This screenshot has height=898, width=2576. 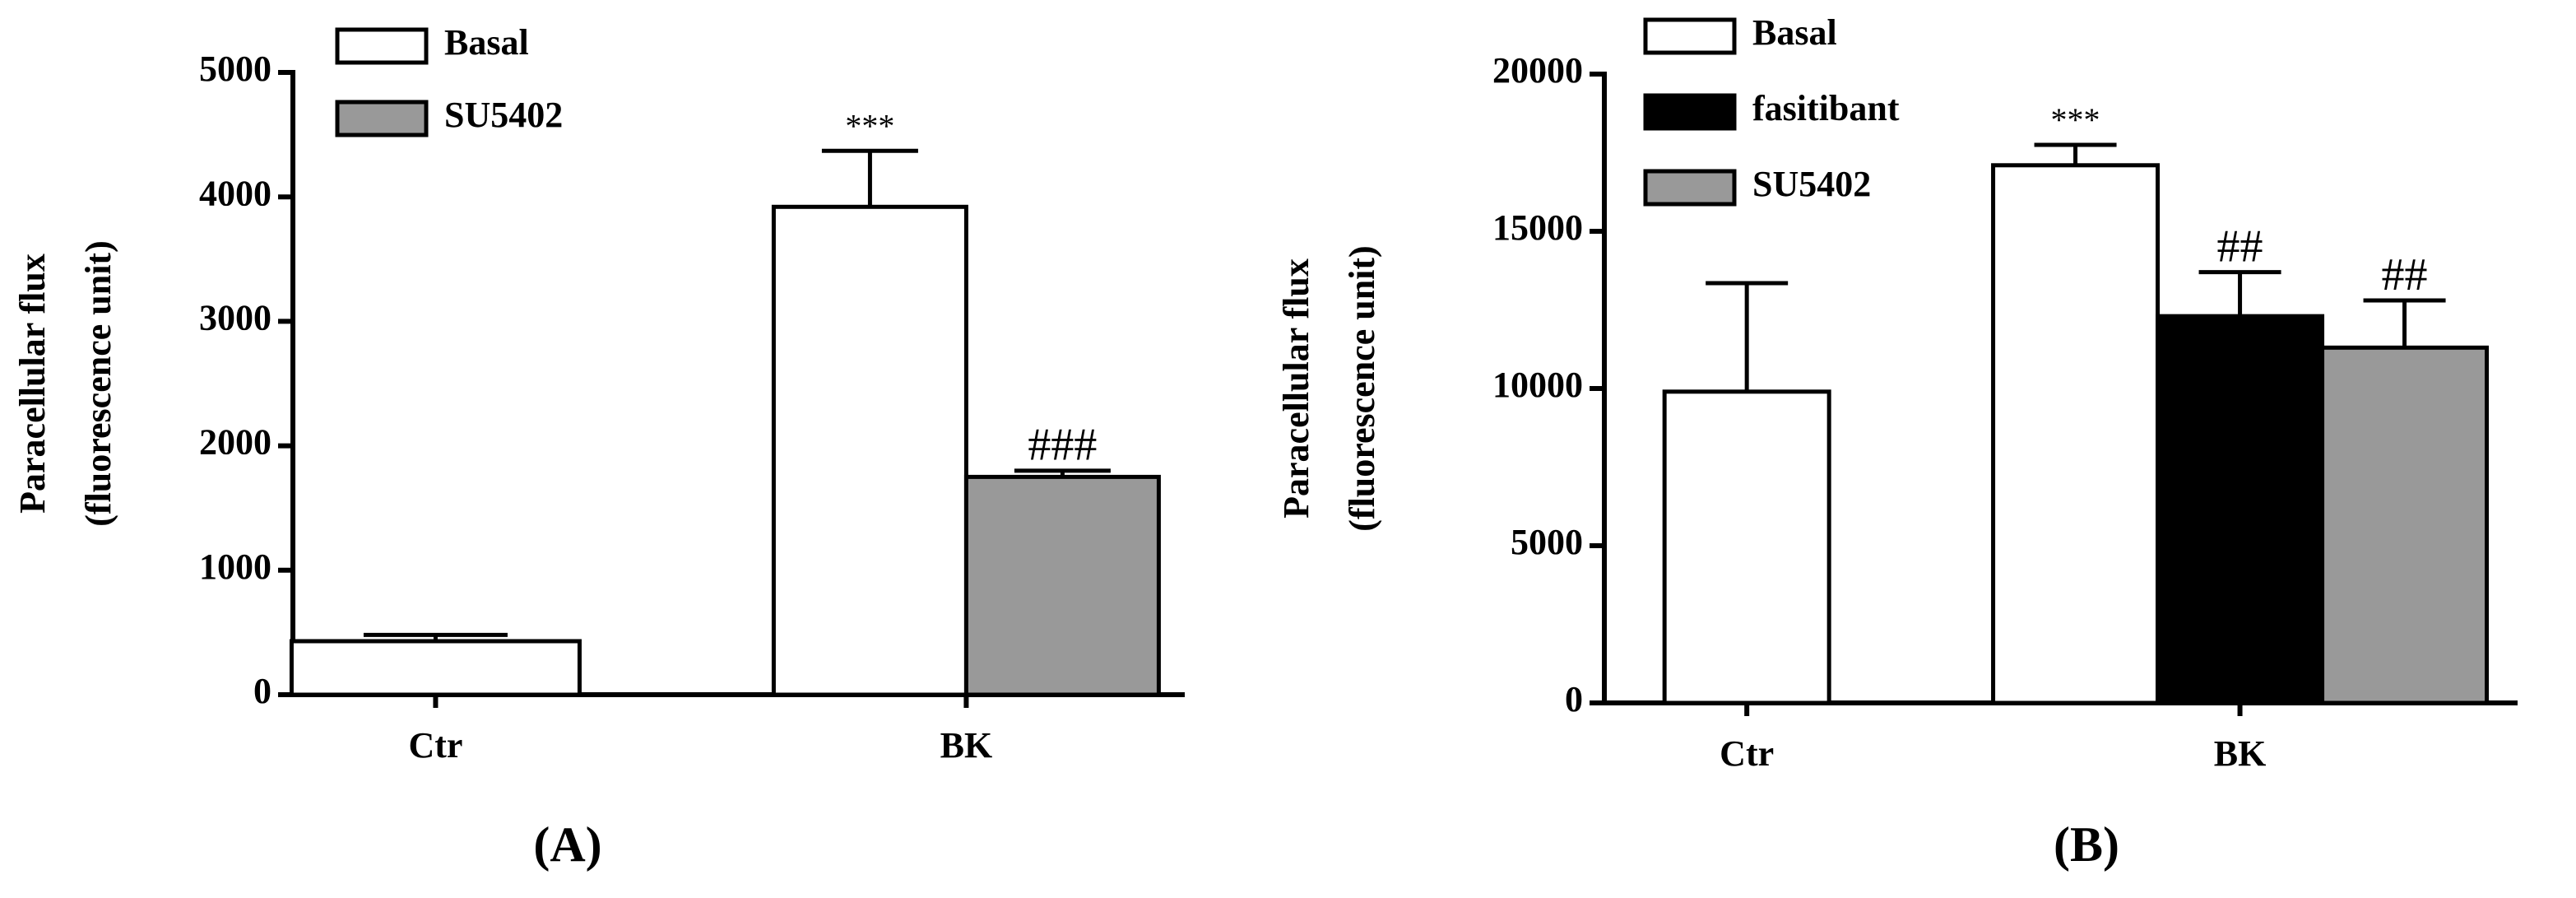 What do you see at coordinates (236, 567) in the screenshot?
I see `y-tick-label: 1000` at bounding box center [236, 567].